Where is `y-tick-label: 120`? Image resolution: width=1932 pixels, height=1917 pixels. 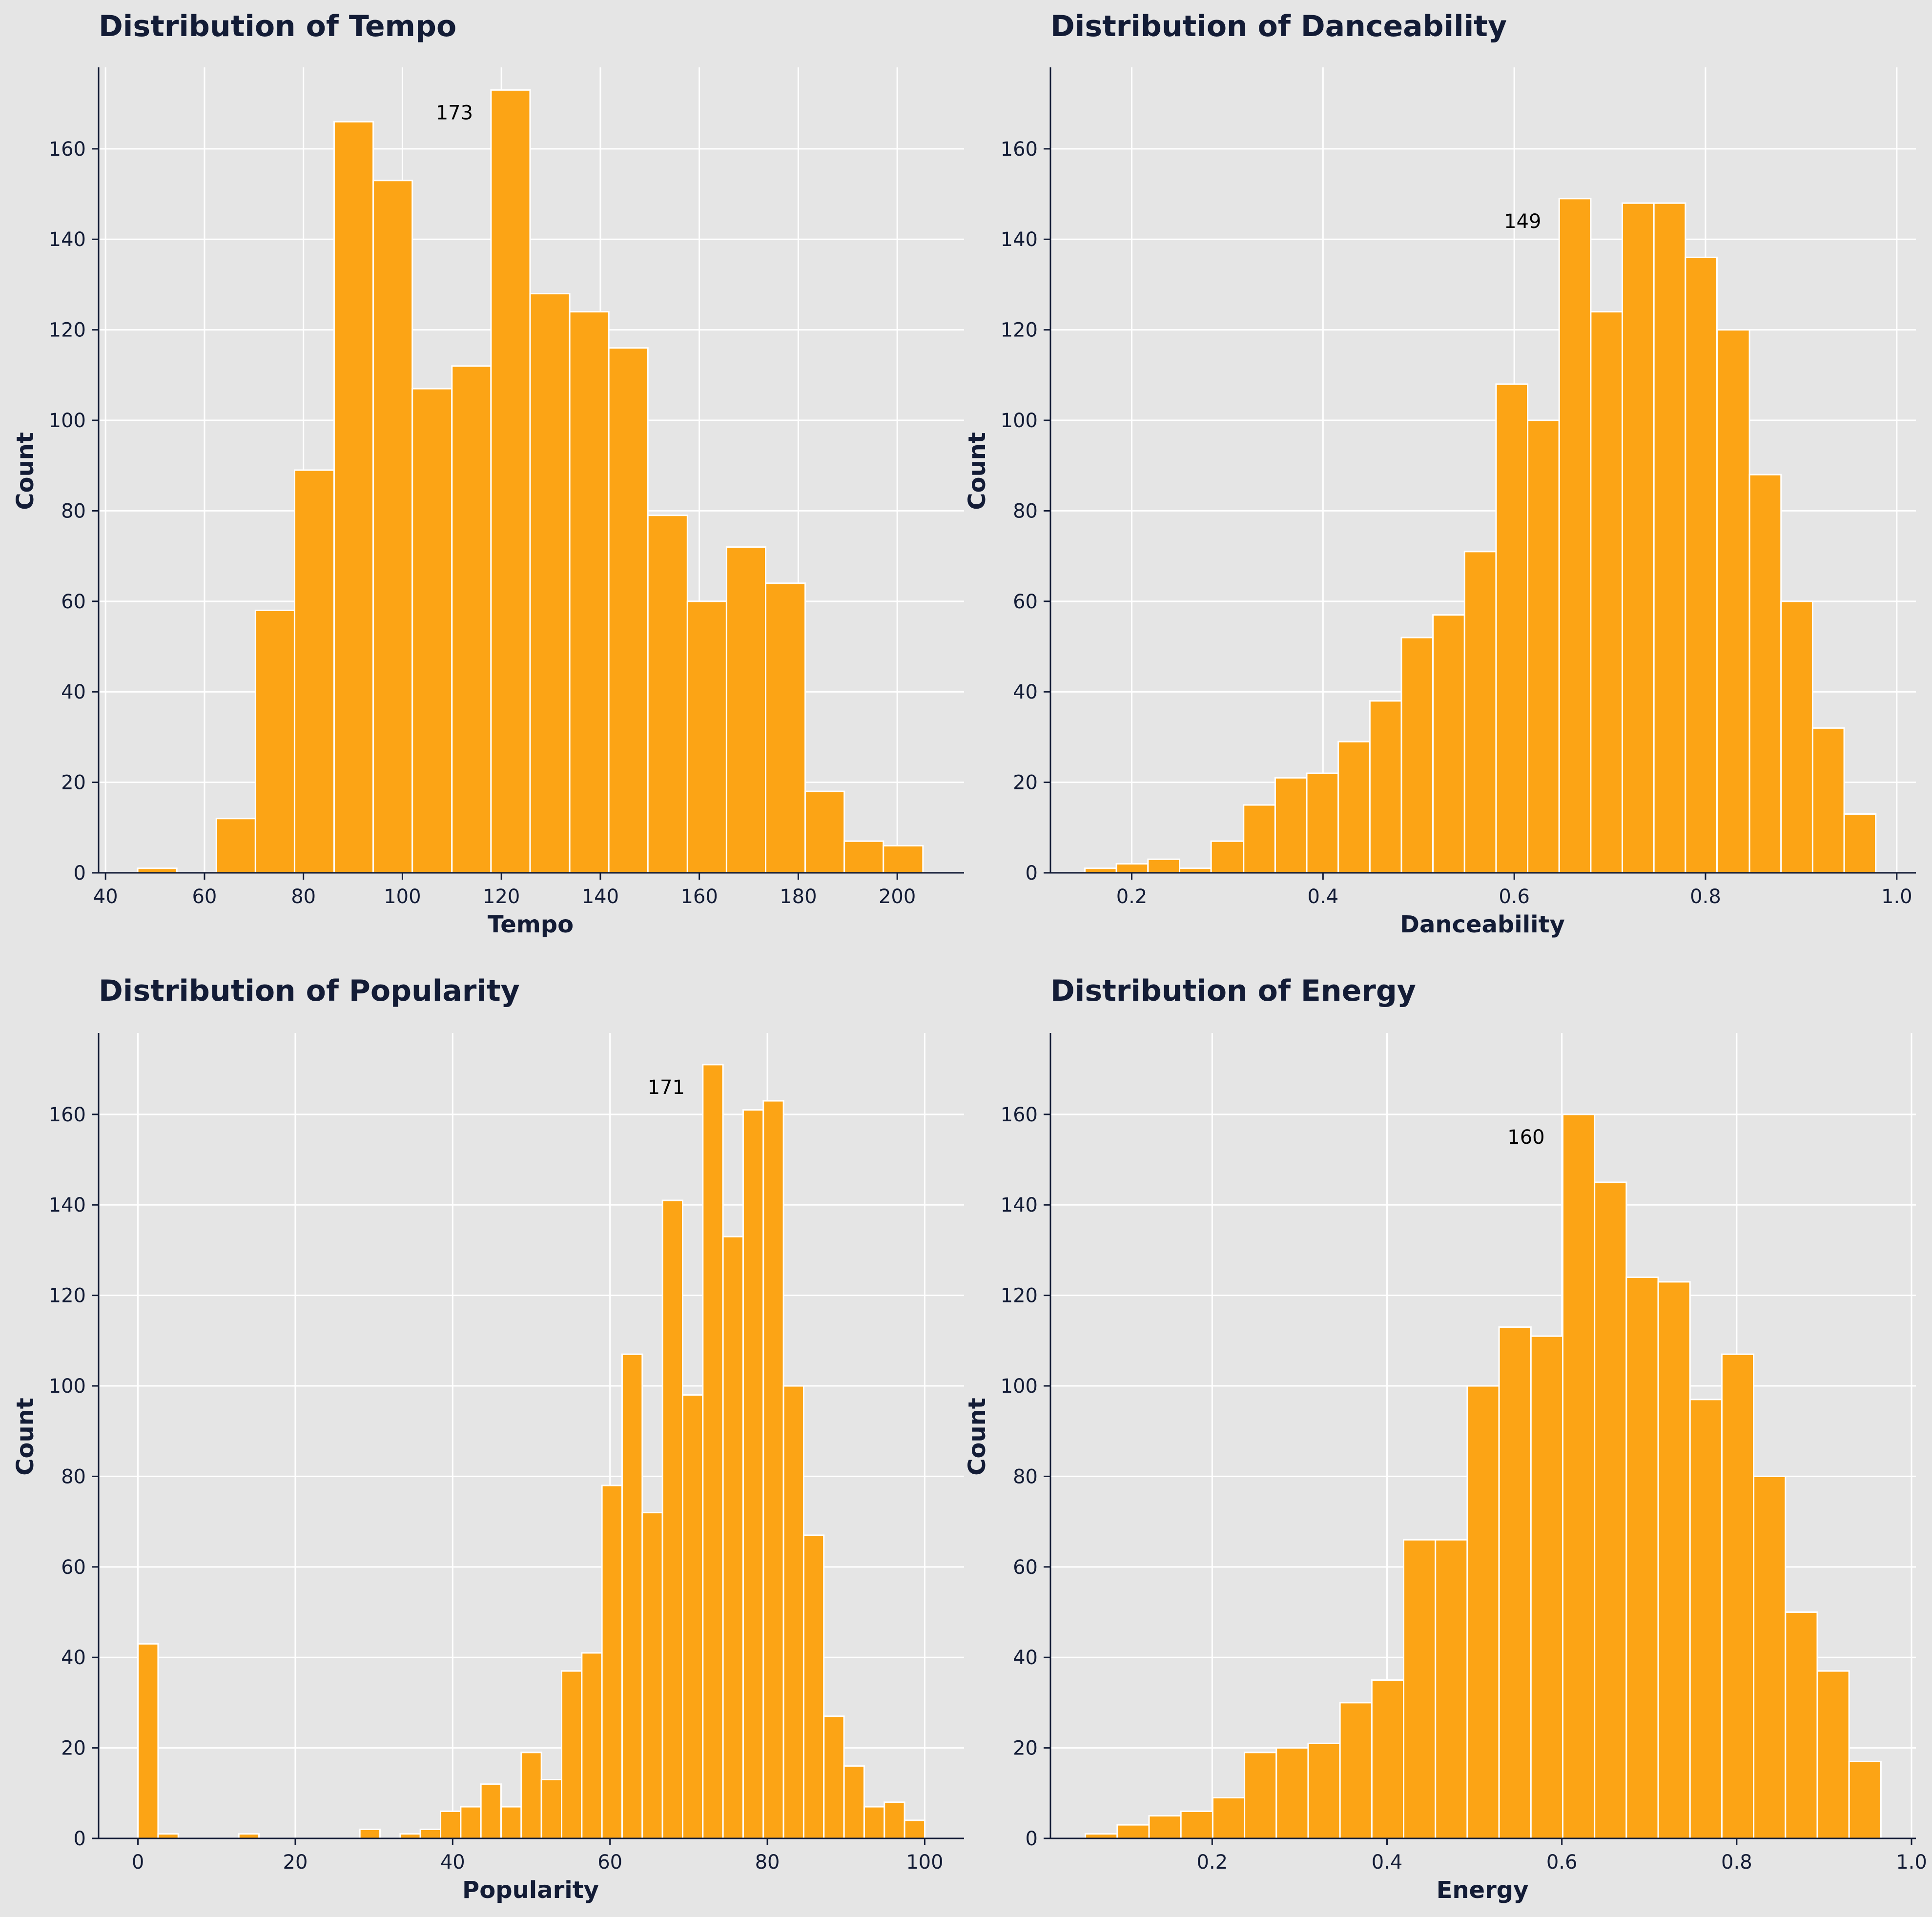
y-tick-label: 120 is located at coordinates (1019, 330).